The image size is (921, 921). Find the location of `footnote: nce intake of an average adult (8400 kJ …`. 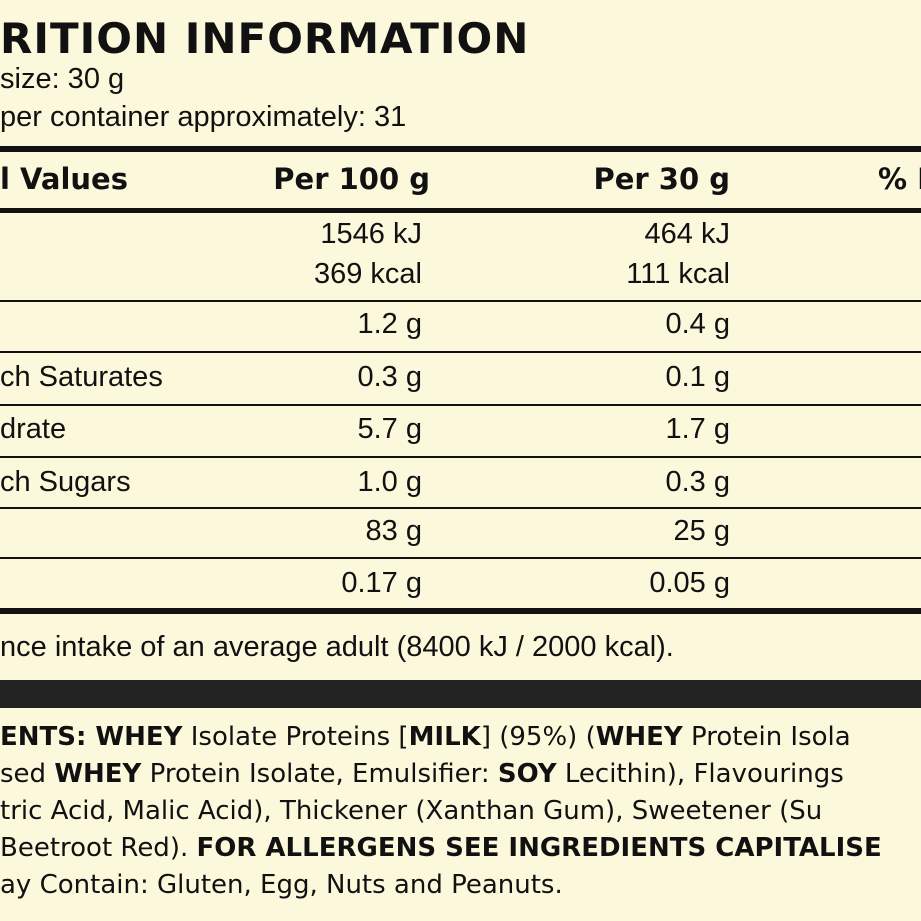

footnote: nce intake of an average adult (8400 kJ … is located at coordinates (337, 647).